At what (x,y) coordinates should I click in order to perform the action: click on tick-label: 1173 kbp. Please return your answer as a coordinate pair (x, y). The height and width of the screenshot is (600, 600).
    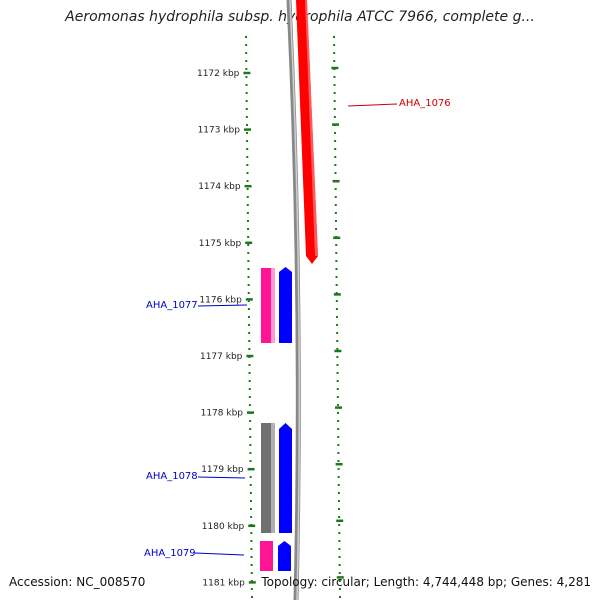
    Looking at the image, I should click on (219, 131).